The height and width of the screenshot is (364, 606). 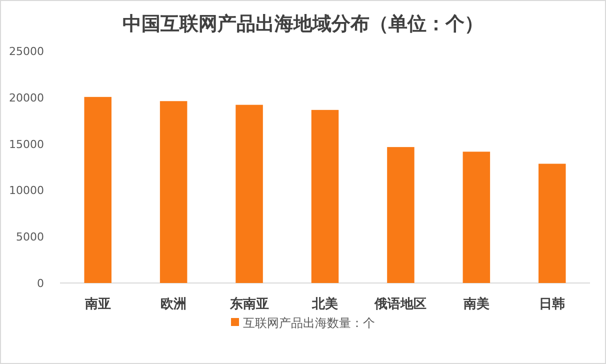 What do you see at coordinates (309, 323) in the screenshot?
I see `legend-label: 互联网产品出海数量：个` at bounding box center [309, 323].